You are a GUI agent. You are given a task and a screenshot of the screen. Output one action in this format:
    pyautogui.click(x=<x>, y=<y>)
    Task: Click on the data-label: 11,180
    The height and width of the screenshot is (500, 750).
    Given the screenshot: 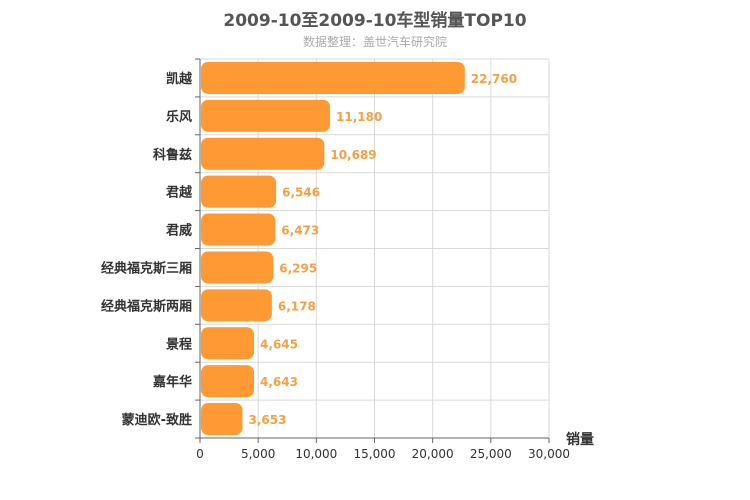 What is the action you would take?
    pyautogui.click(x=359, y=117)
    